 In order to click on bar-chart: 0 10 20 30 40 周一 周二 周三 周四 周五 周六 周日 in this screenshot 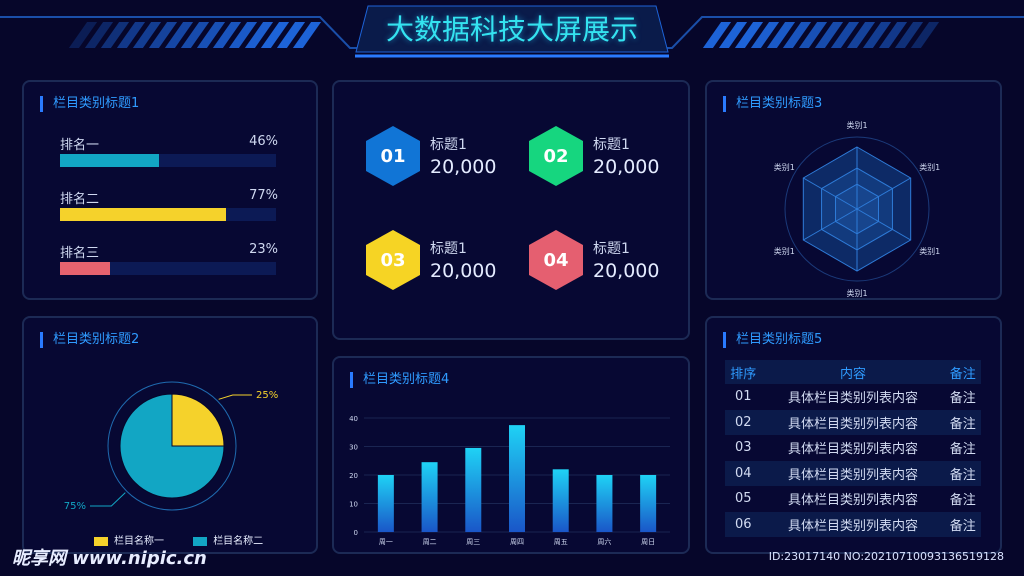, I will do `click(509, 480)`.